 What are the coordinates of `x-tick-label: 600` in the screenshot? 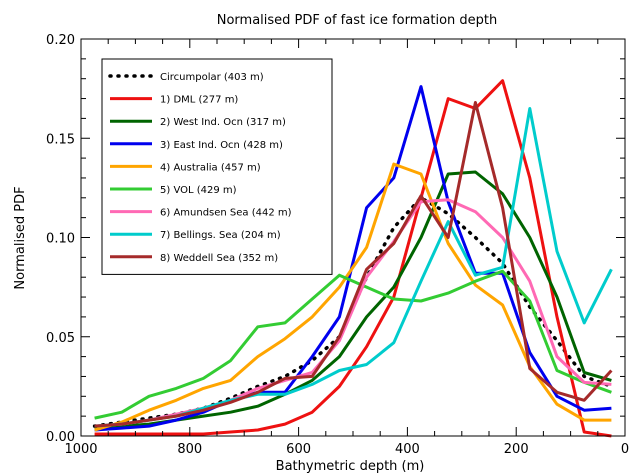 It's located at (298, 449).